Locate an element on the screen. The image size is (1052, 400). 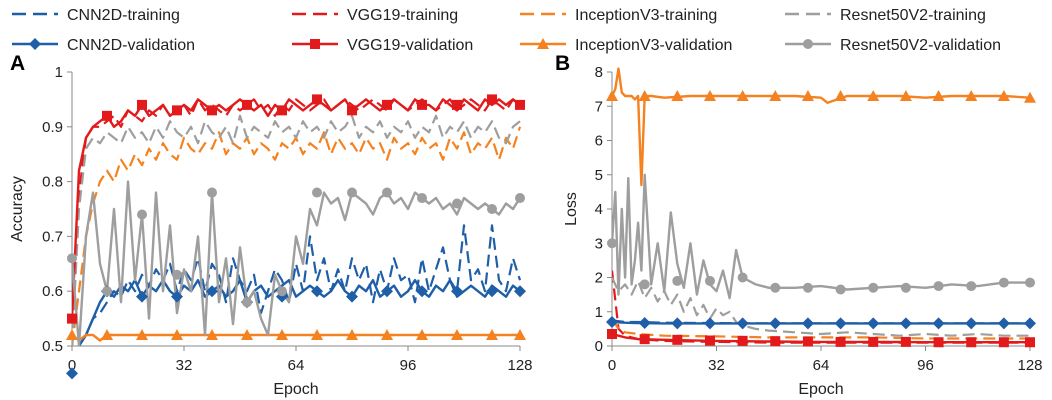
legend-label-inc_t: InceptionV3-training is located at coordinates (646, 15).